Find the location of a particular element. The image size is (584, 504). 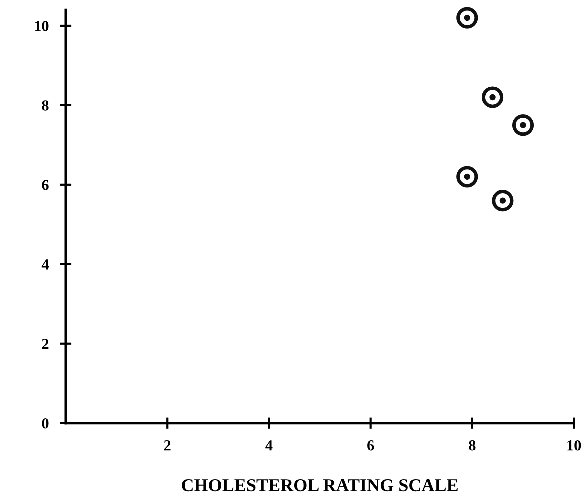

x-tick-label: 8 is located at coordinates (472, 445).